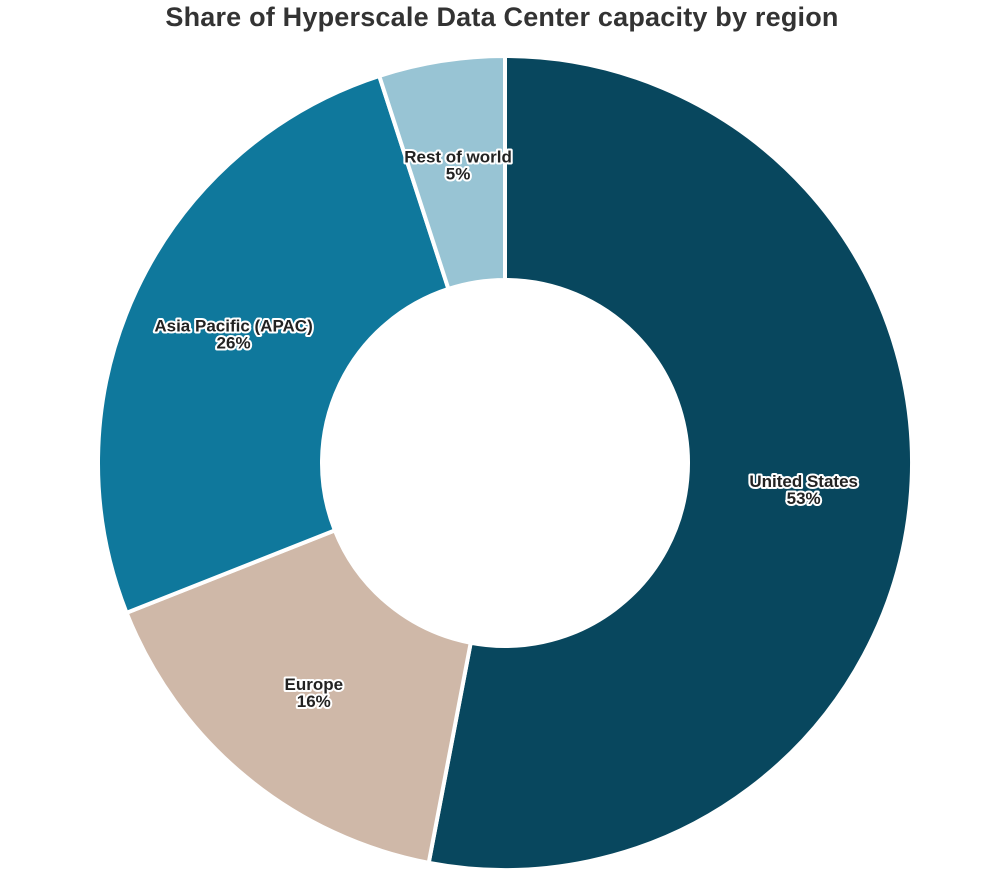  I want to click on slice-label-rest-of-world: Rest of world 5%, so click(458, 166).